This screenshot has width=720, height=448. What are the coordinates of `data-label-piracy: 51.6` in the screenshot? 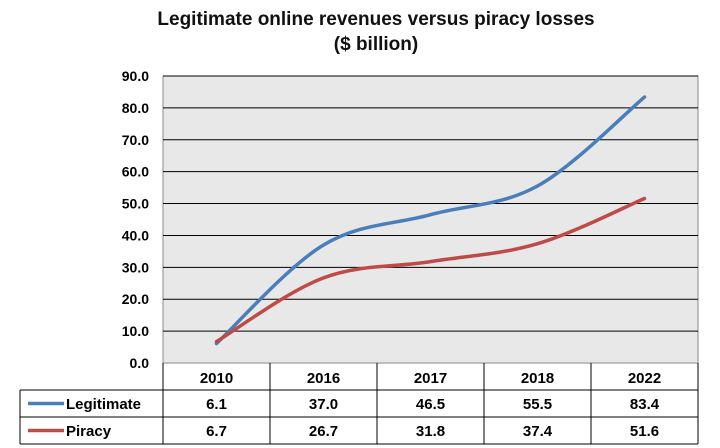 It's located at (644, 431).